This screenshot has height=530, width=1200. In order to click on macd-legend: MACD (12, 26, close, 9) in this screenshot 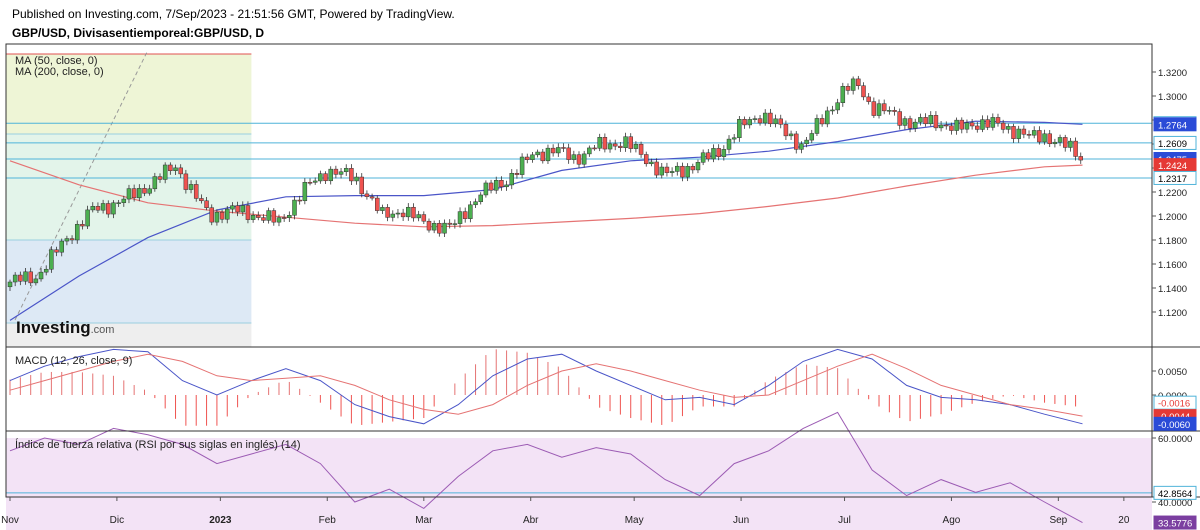, I will do `click(73, 361)`.